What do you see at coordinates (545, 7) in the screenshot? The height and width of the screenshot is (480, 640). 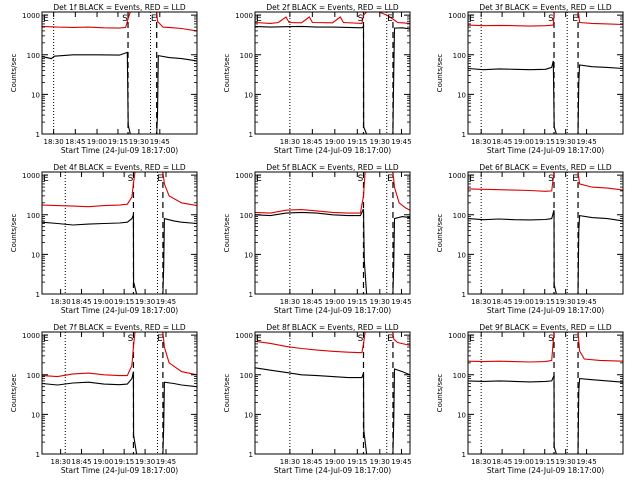 I see `panel-title: Det 3f BLACK = Events, RED = LLD` at bounding box center [545, 7].